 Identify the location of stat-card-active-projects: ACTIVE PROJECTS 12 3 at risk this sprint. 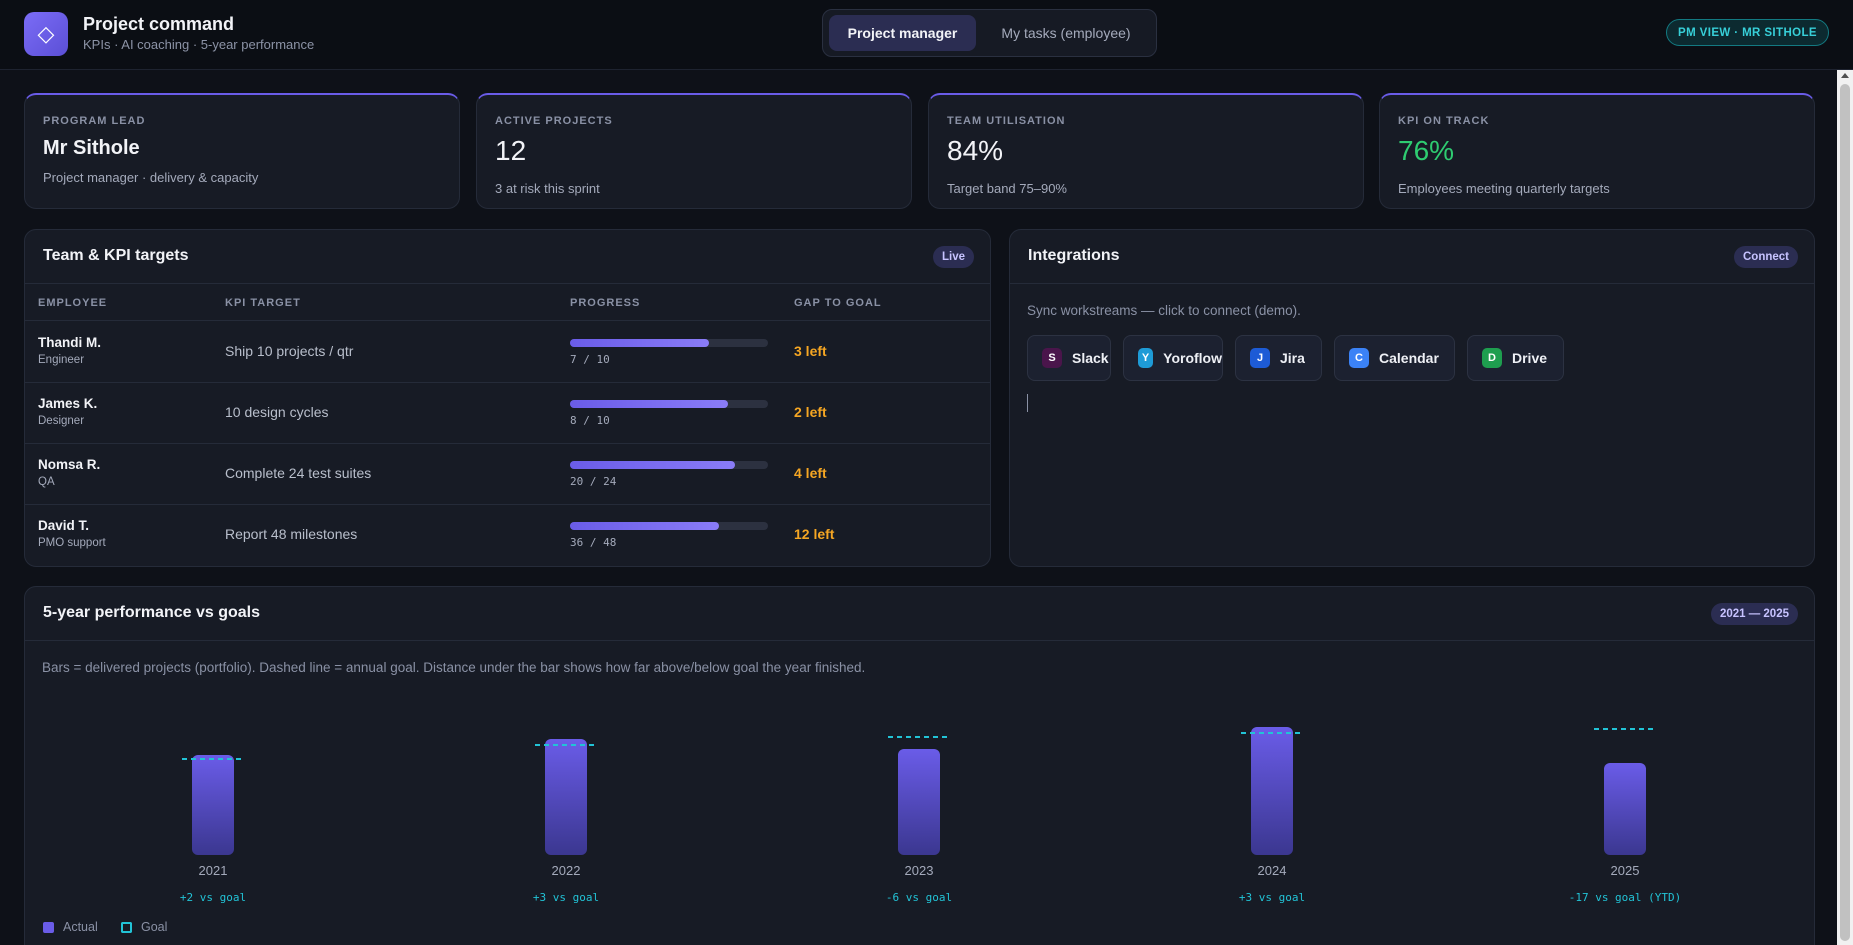
(694, 151).